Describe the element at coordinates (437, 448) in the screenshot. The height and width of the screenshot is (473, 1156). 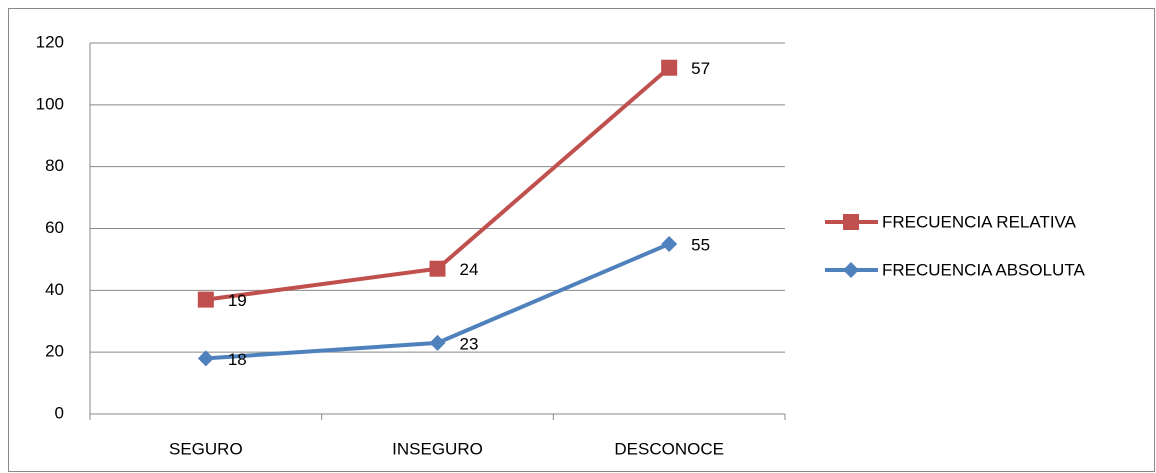
I see `x-tick-label: INSEGURO` at that location.